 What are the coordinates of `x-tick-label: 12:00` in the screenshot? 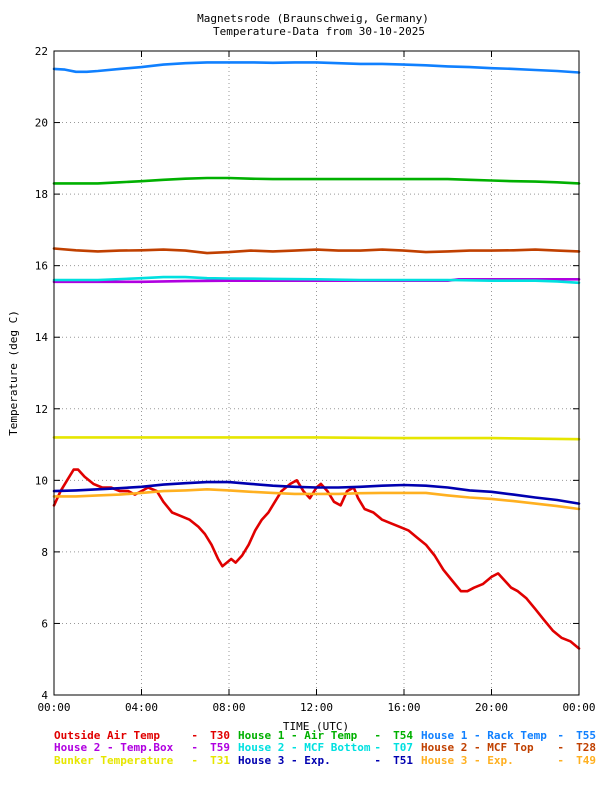 It's located at (316, 707).